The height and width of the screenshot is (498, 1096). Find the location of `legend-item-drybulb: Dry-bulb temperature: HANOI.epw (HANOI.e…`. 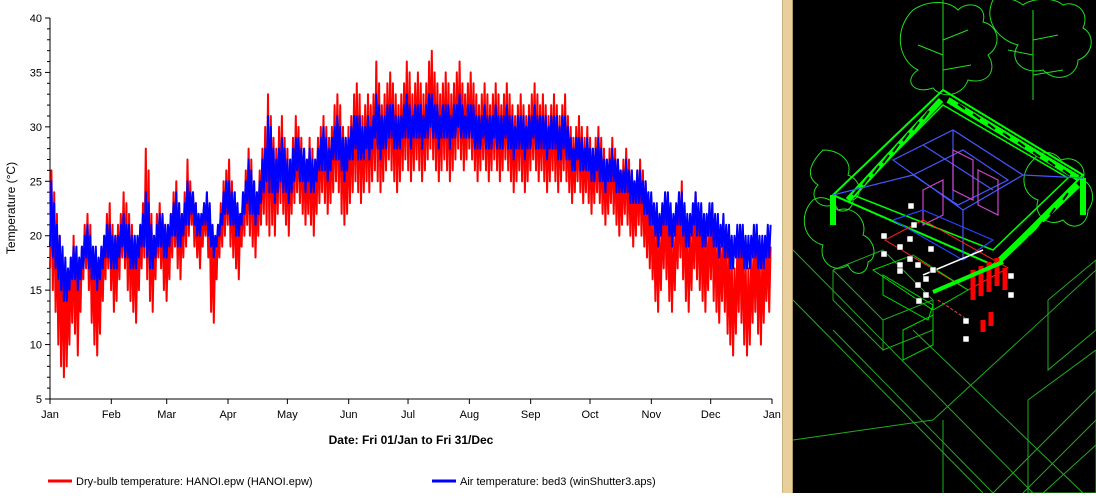

legend-item-drybulb: Dry-bulb temperature: HANOI.epw (HANOI.e… is located at coordinates (180, 482).